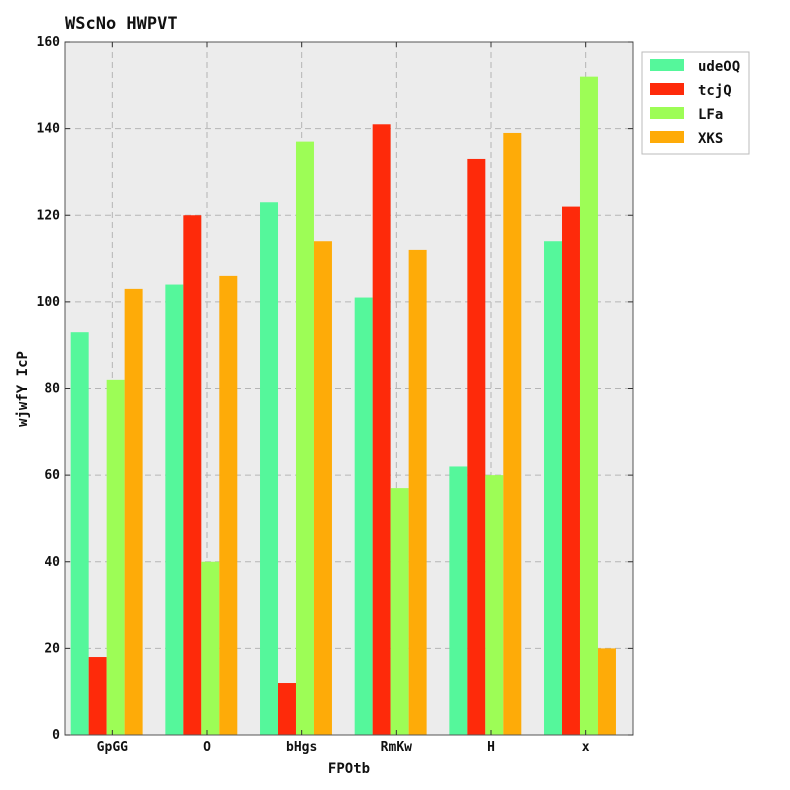  I want to click on bar-tcjQ-bHgs, so click(287, 709).